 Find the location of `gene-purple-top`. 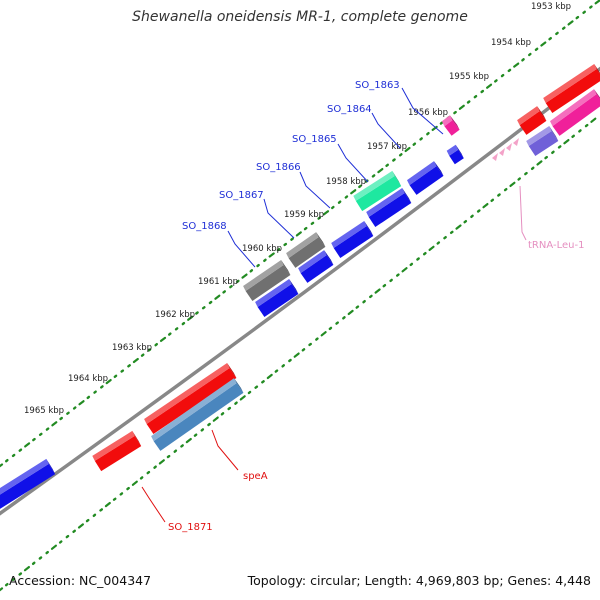

gene-purple-top is located at coordinates (539, 136).